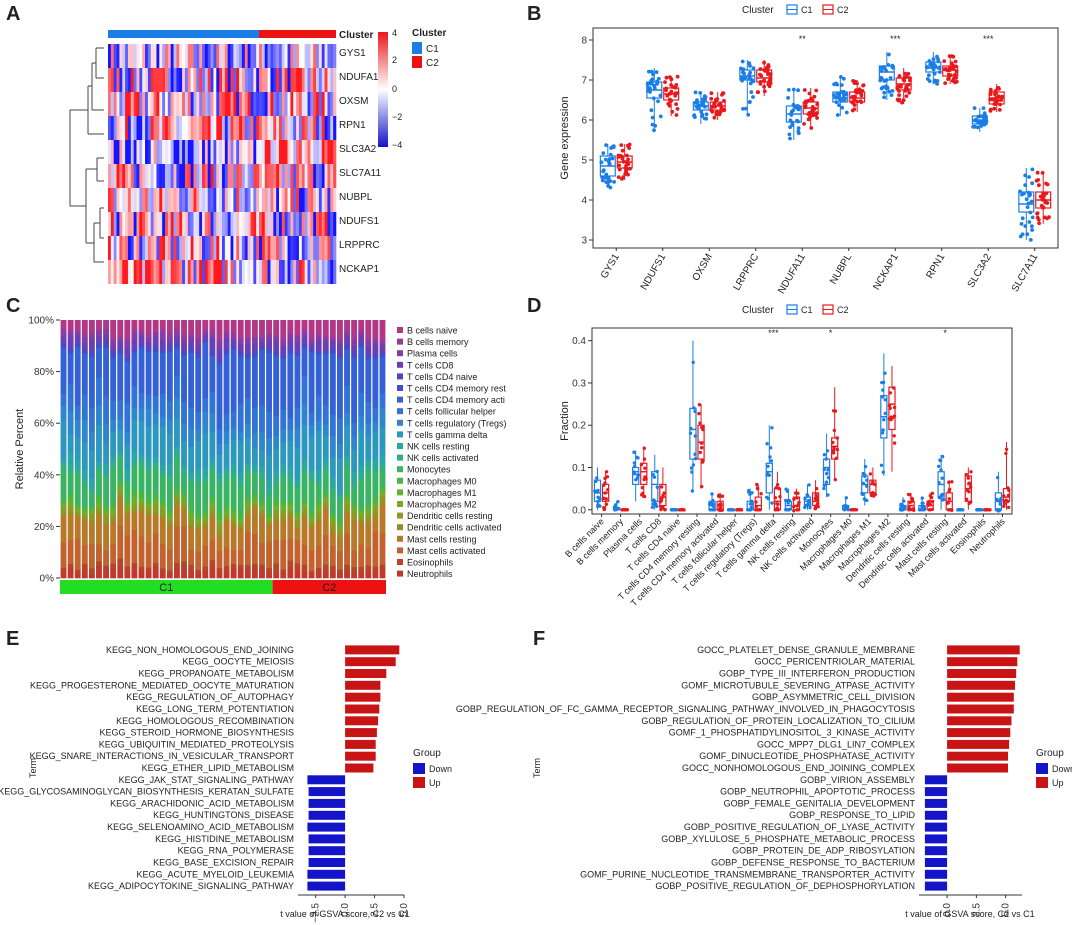 This screenshot has width=1072, height=925. What do you see at coordinates (400, 399) in the screenshot?
I see `legend-swatch` at bounding box center [400, 399].